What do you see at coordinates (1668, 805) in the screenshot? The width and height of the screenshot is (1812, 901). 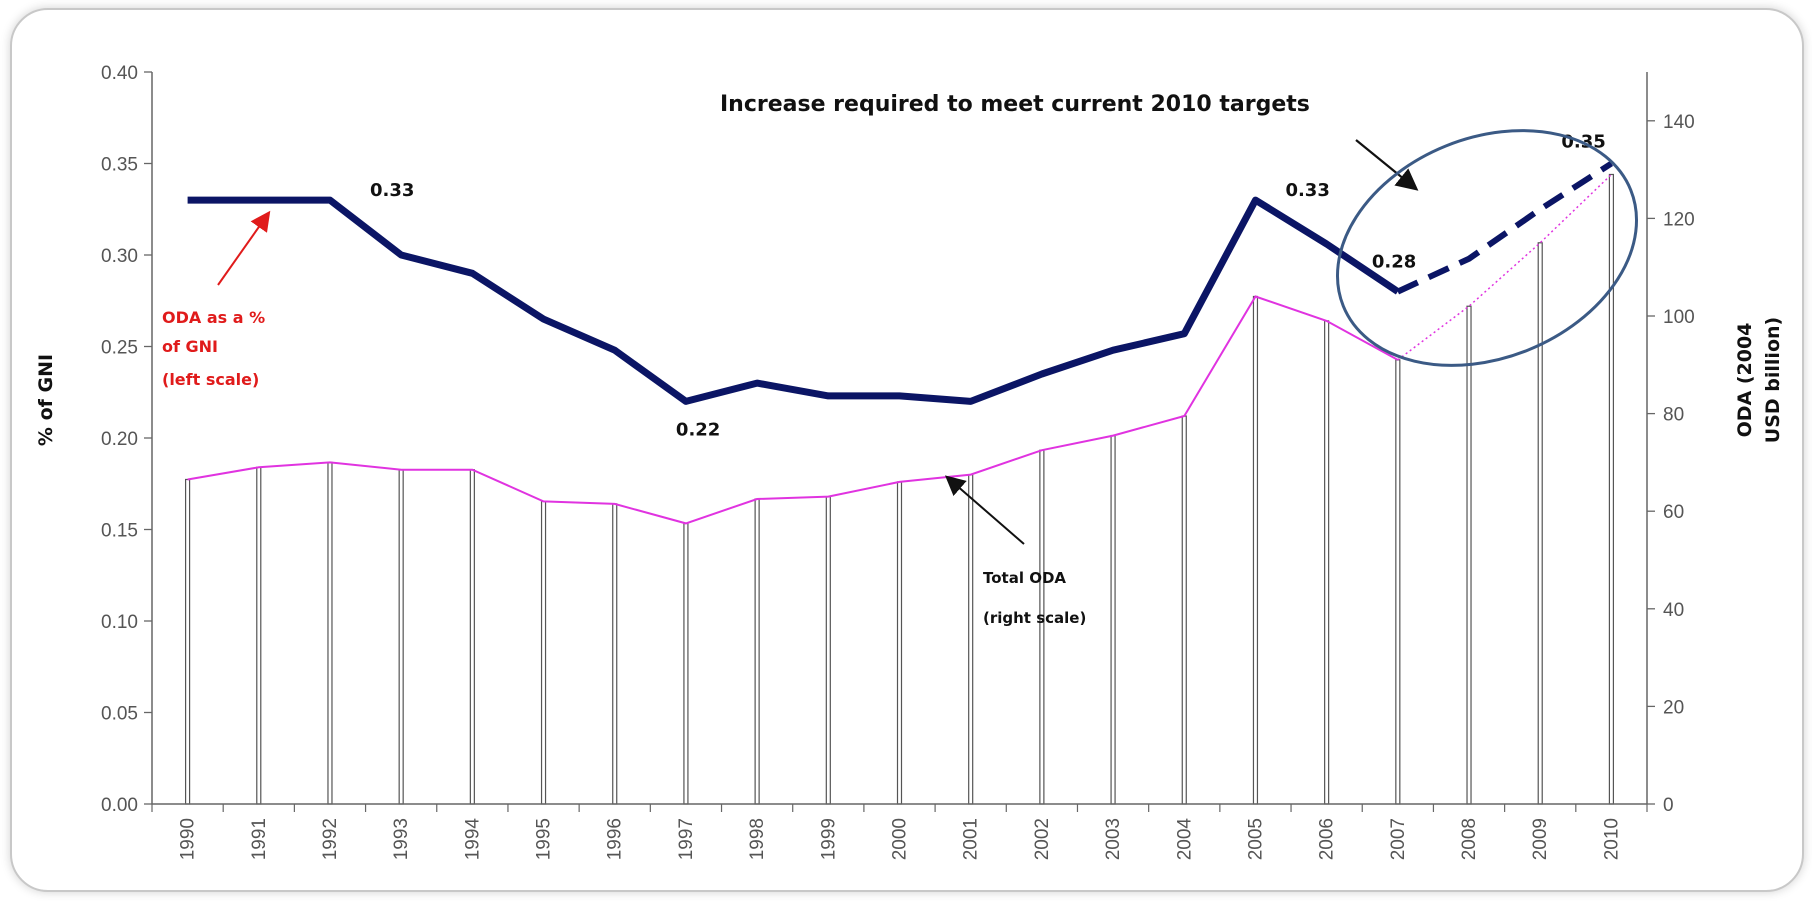 I see `right-tick-label: 0` at bounding box center [1668, 805].